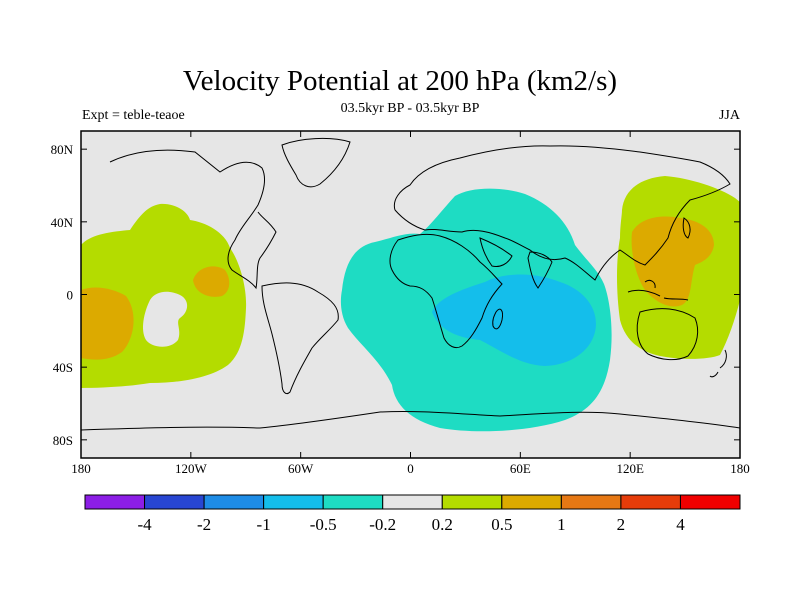 This screenshot has height=600, width=800. Describe the element at coordinates (382, 524) in the screenshot. I see `colorbar-label: -0.2` at that location.